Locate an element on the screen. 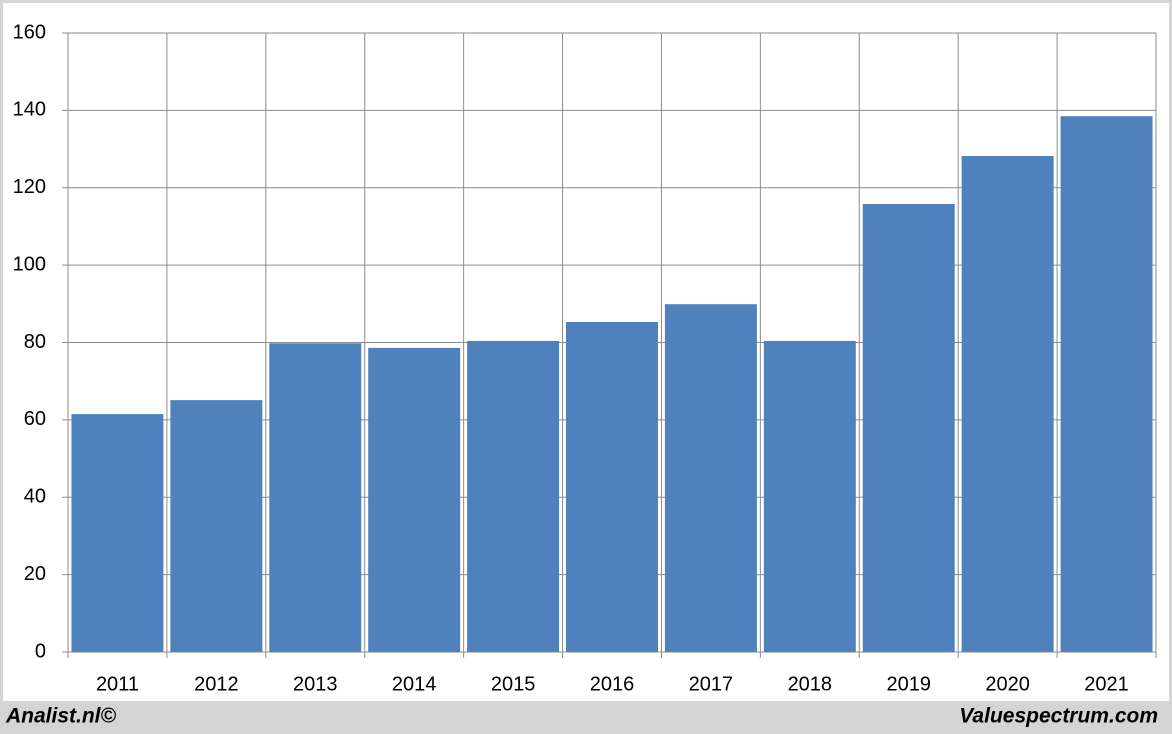  x-tick-label: 2015 is located at coordinates (513, 684).